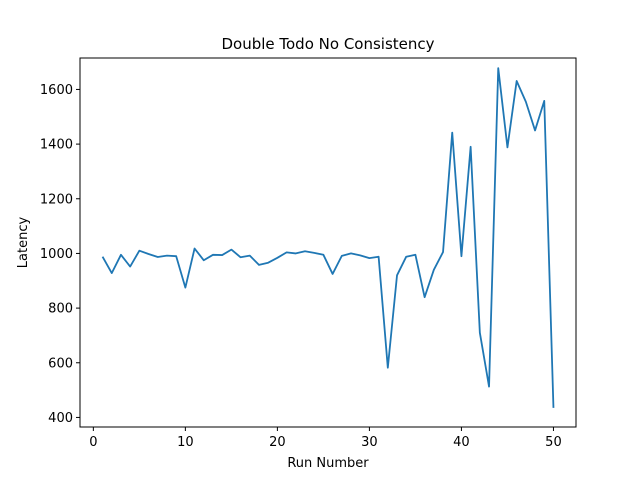 Image resolution: width=640 pixels, height=480 pixels. Describe the element at coordinates (56, 145) in the screenshot. I see `y-tick-label: 1400` at that location.